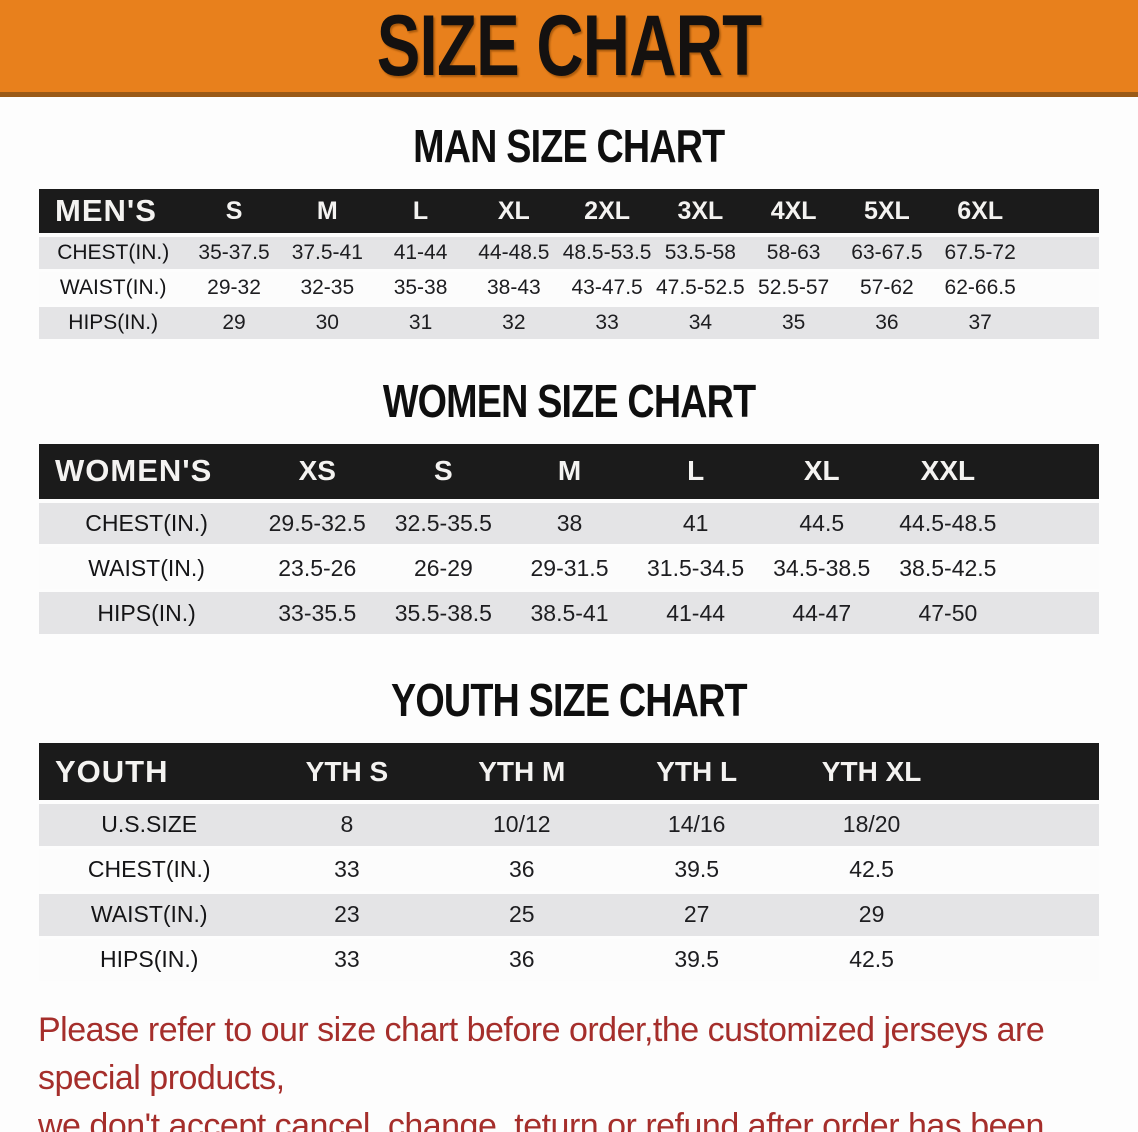  What do you see at coordinates (147, 473) in the screenshot?
I see `group-label: WOMEN'S` at bounding box center [147, 473].